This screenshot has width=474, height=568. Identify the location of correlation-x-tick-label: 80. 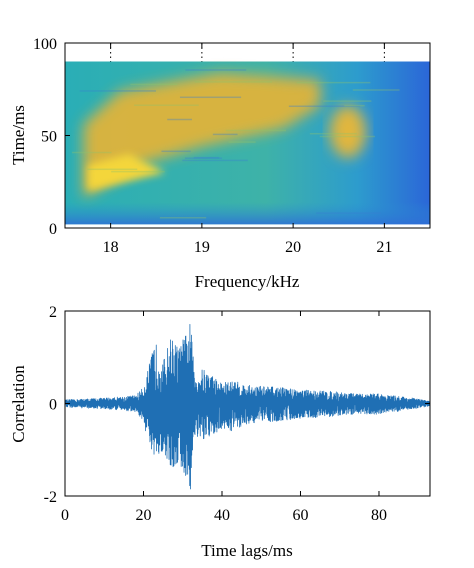
(379, 515).